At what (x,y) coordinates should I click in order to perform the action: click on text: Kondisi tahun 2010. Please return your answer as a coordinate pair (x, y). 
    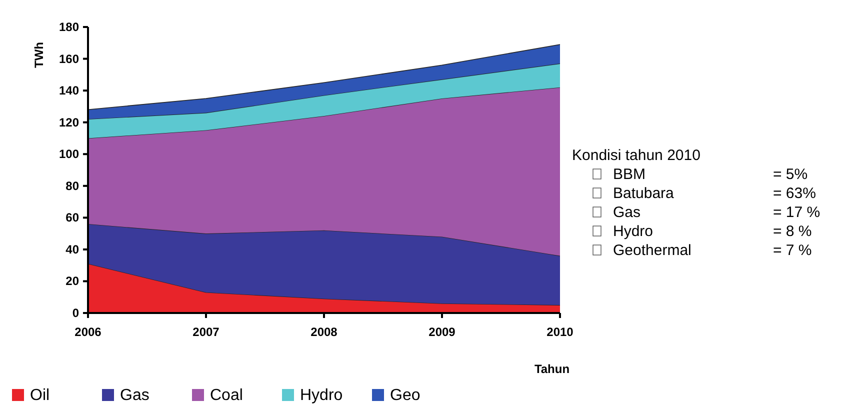
    Looking at the image, I should click on (636, 155).